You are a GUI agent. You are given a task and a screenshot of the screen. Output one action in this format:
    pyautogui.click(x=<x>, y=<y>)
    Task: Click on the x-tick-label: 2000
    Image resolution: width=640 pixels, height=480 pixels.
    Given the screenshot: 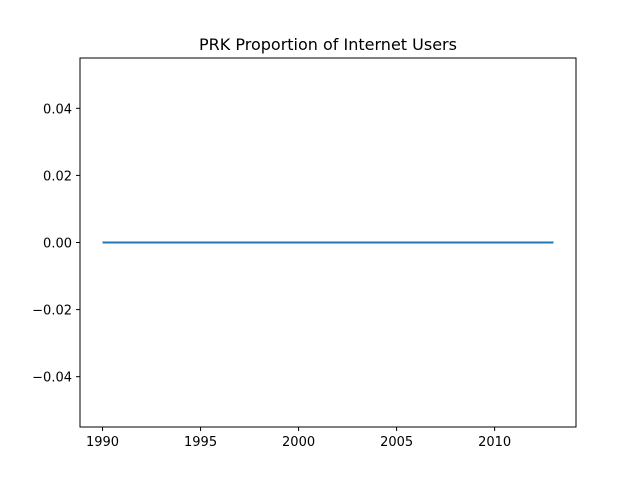 What is the action you would take?
    pyautogui.click(x=298, y=442)
    